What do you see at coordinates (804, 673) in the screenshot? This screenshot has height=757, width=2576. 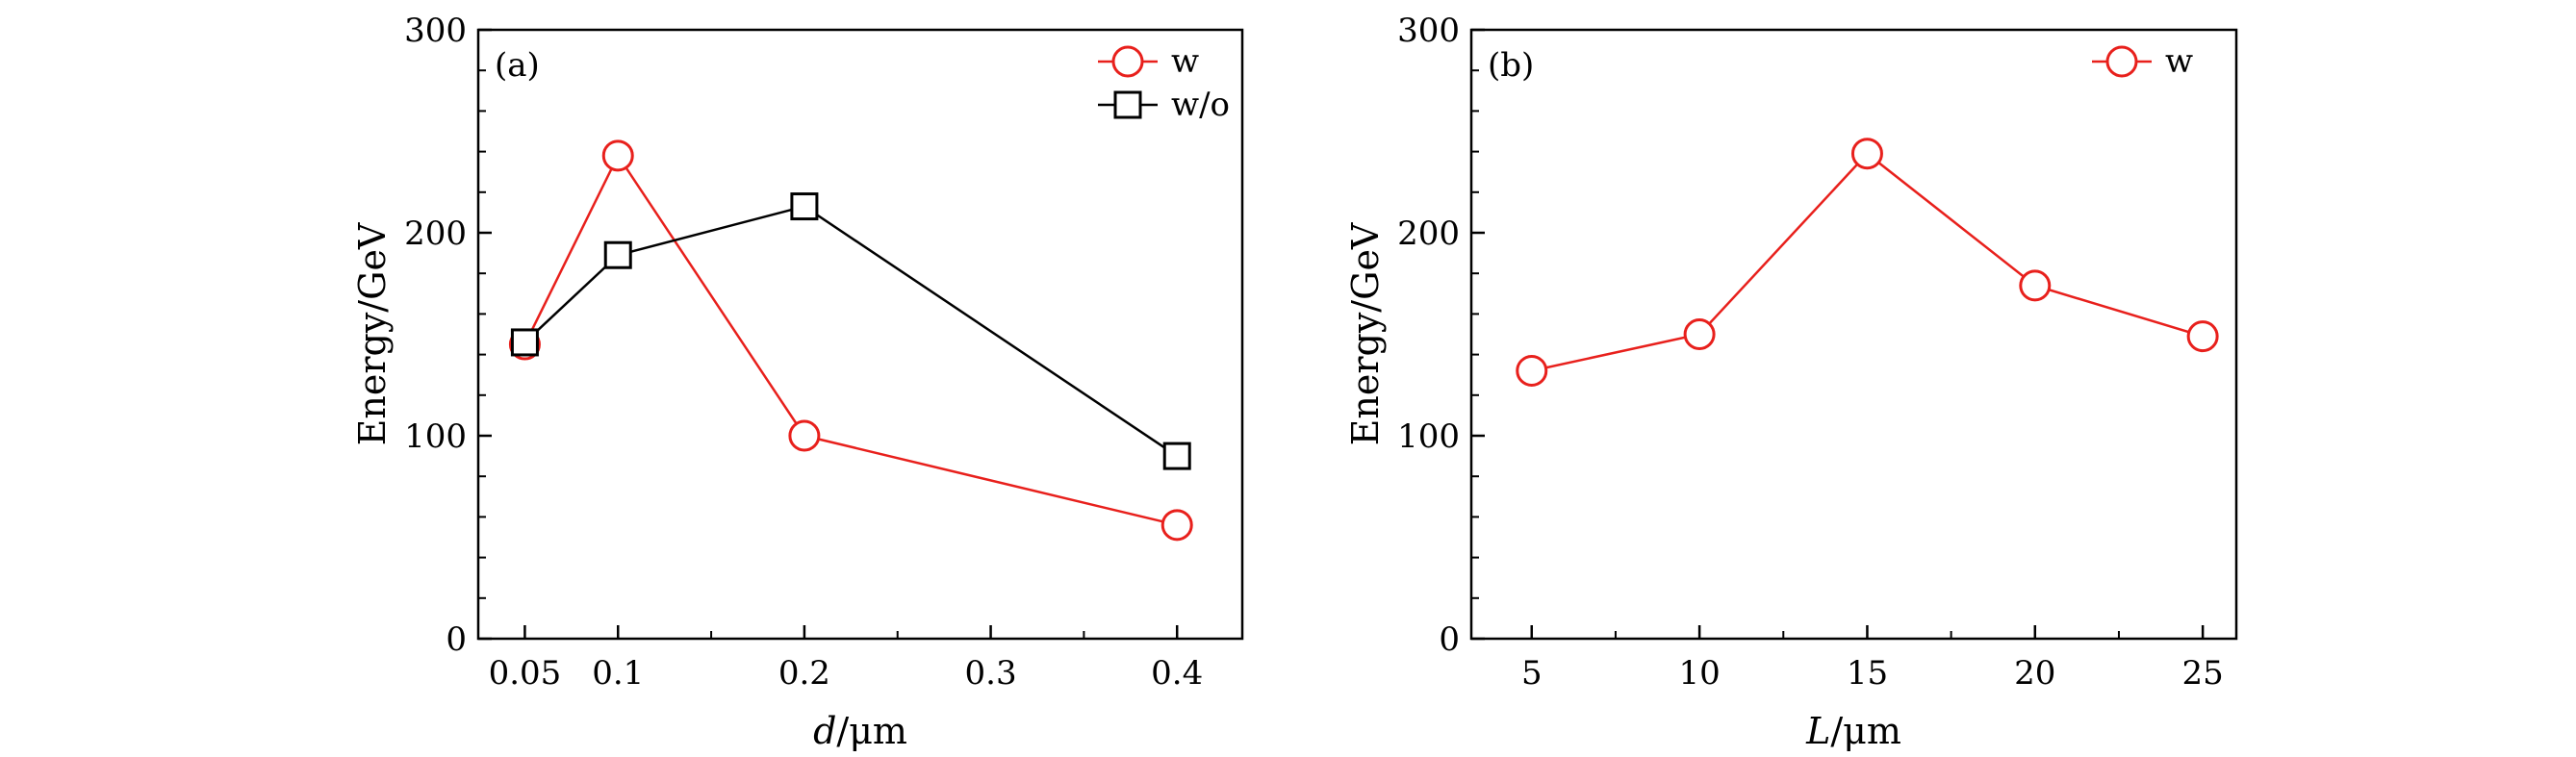 I see `x-tick-label: 0.2` at bounding box center [804, 673].